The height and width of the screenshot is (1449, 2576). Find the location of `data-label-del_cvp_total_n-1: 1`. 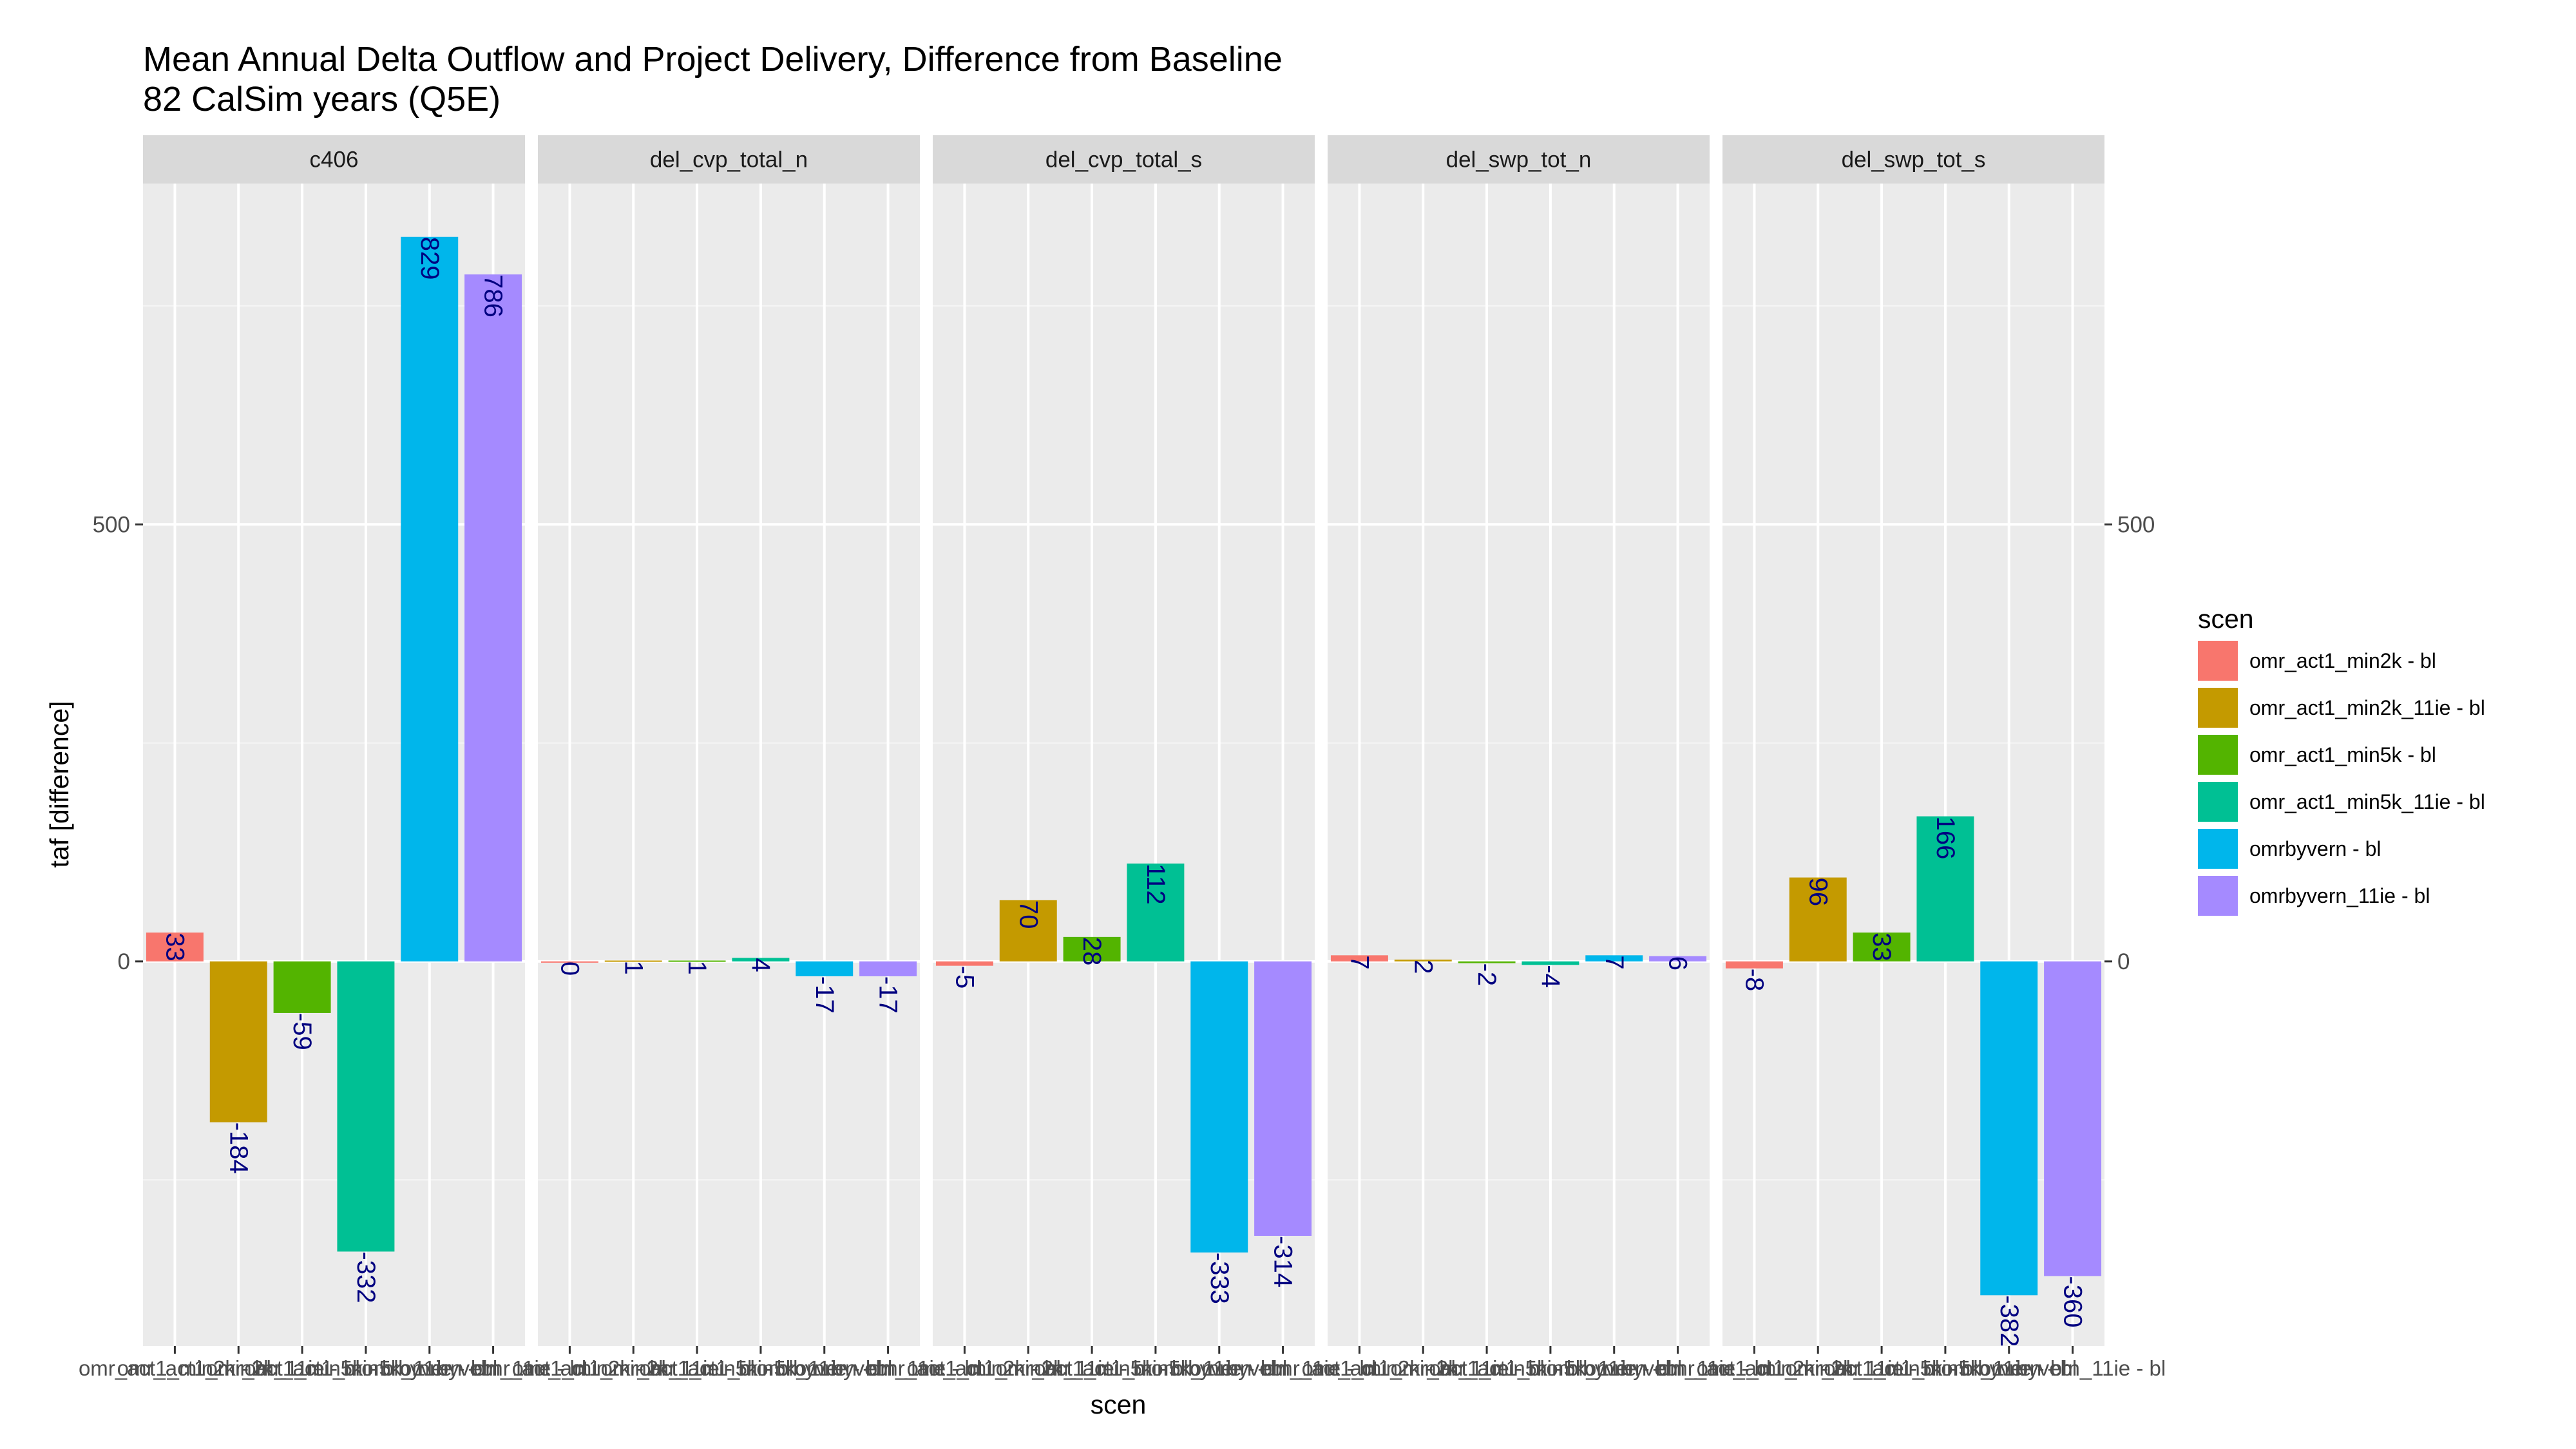

data-label-del_cvp_total_n-1: 1 is located at coordinates (633, 968).